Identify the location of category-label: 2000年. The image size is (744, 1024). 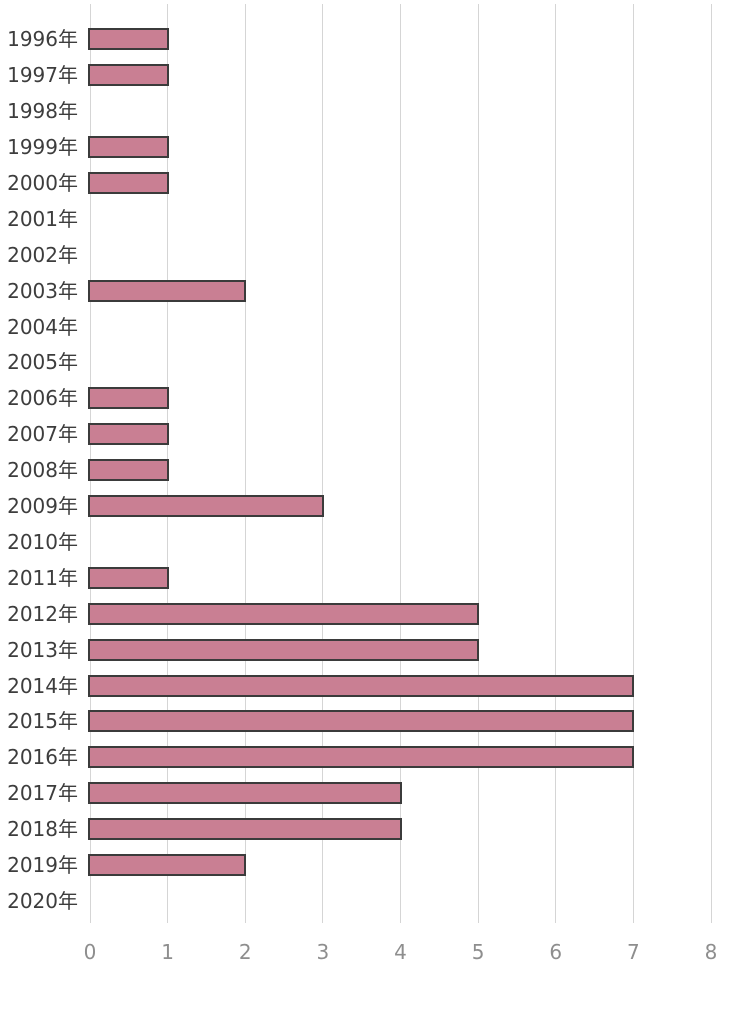
(42, 182).